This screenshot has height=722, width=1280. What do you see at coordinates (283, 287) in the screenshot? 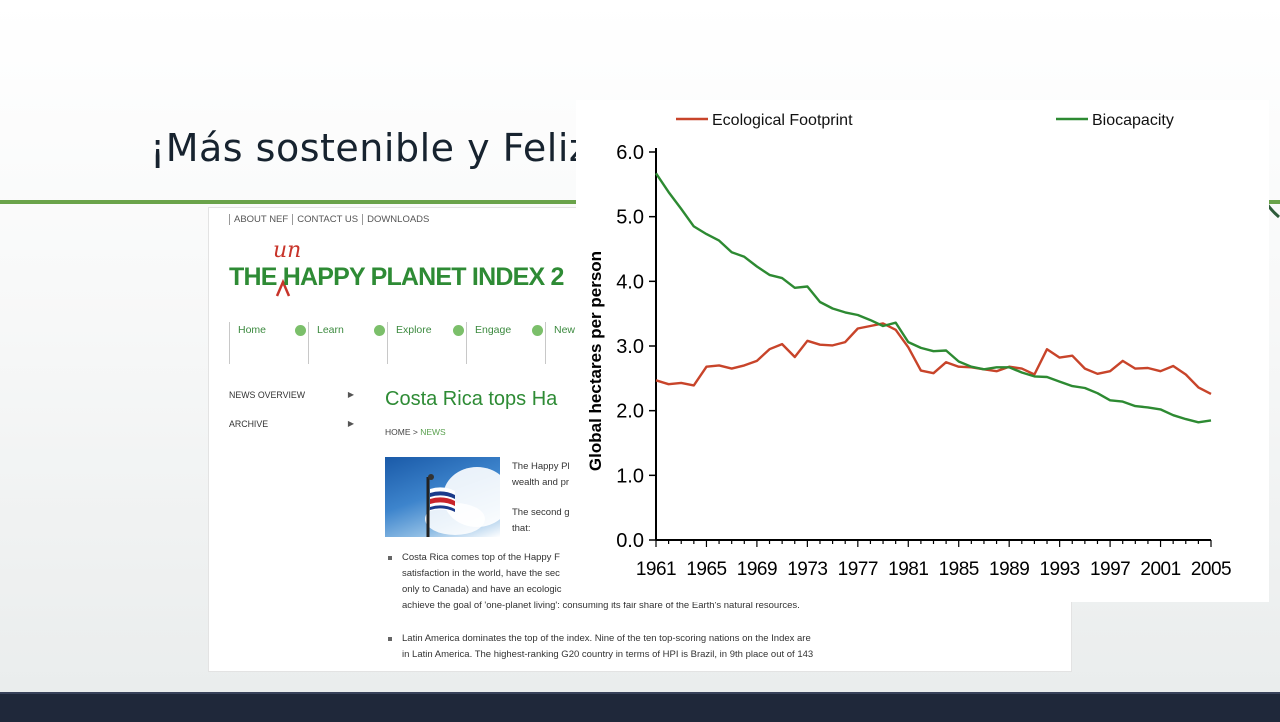
I see `logo-caret-icon` at bounding box center [283, 287].